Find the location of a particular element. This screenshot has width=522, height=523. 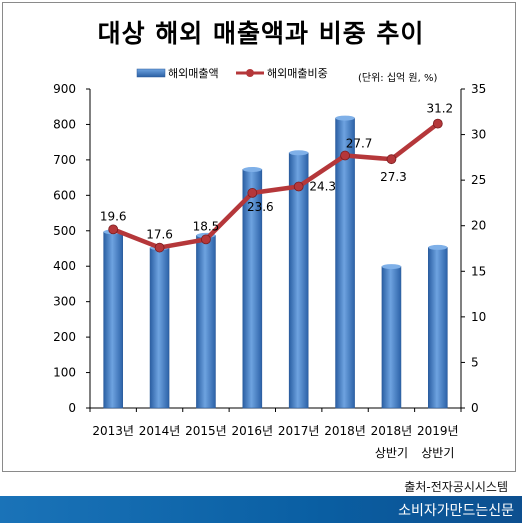

chart-title: 대상 해외 매출액과 비중 추이 is located at coordinates (261, 33).